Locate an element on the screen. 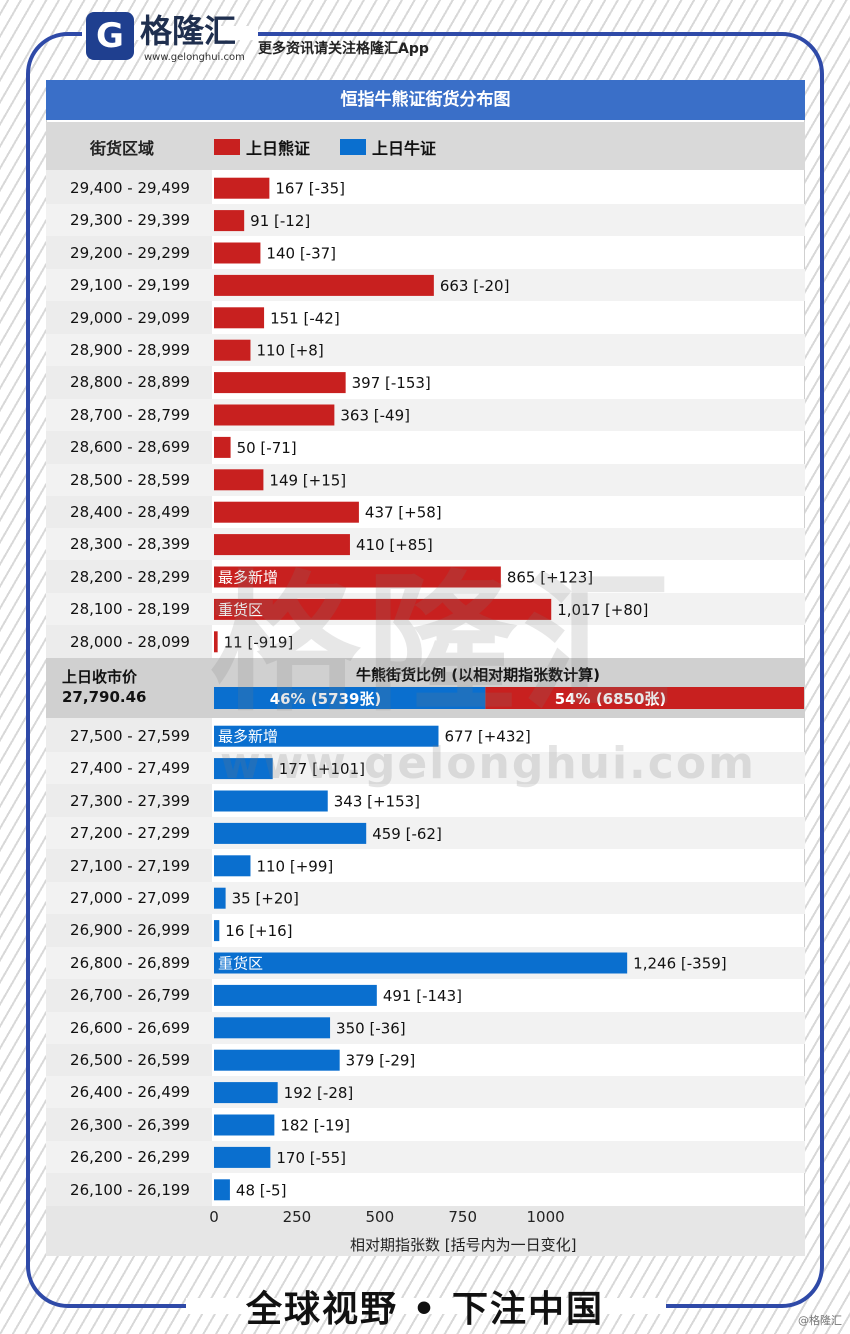 This screenshot has height=1334, width=850. bar-value-label: 11 [-919] is located at coordinates (259, 642).